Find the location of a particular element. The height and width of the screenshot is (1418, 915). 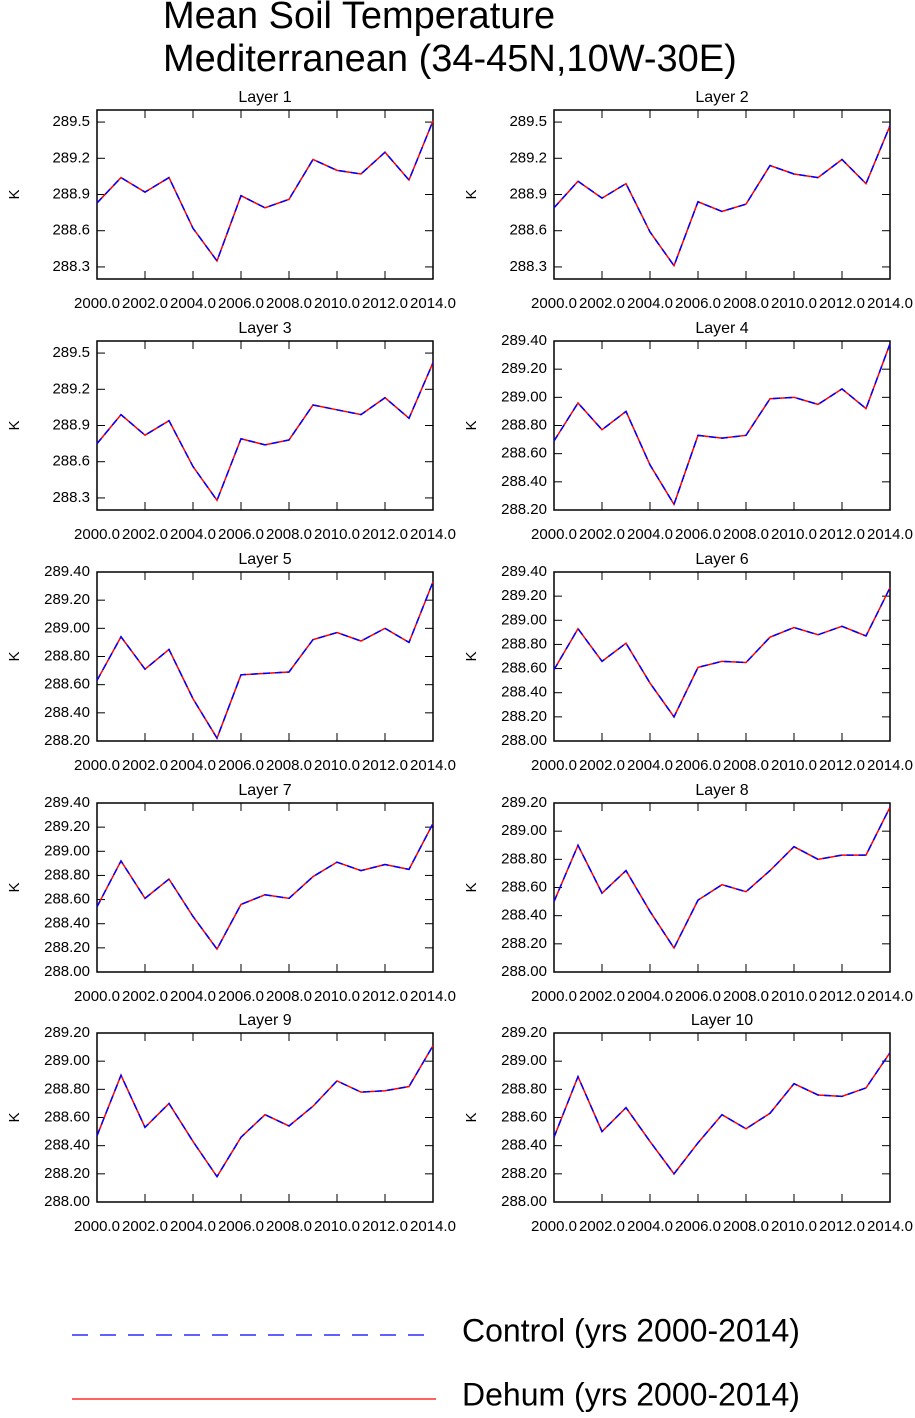

y-tick-label: 289.40 is located at coordinates (524, 571).